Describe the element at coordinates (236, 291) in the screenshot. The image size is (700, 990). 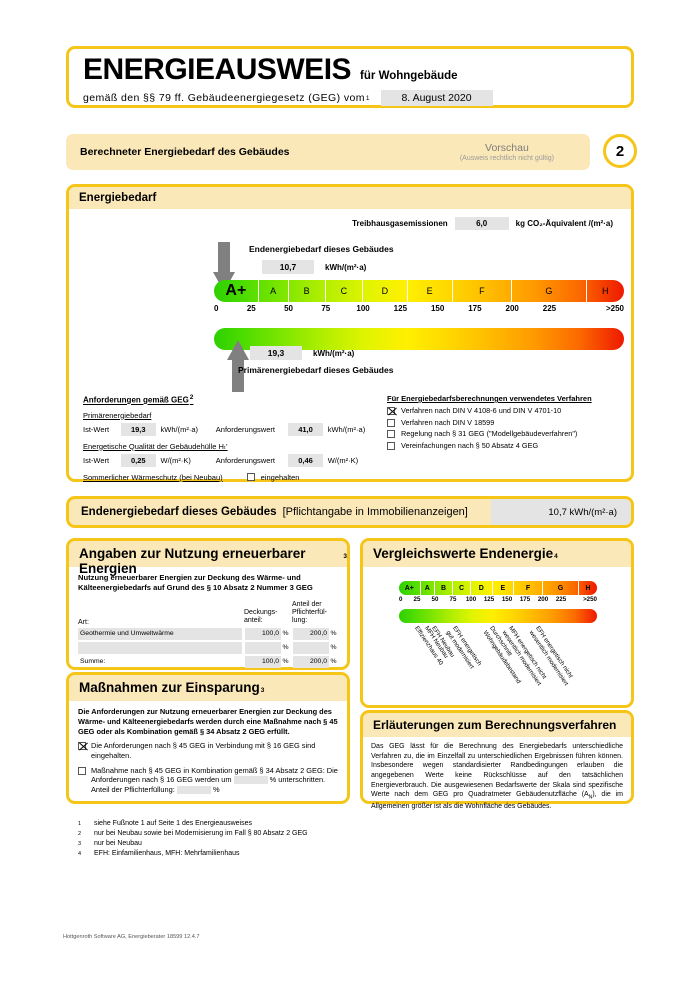
I see `energy-class-Aplus: A+` at that location.